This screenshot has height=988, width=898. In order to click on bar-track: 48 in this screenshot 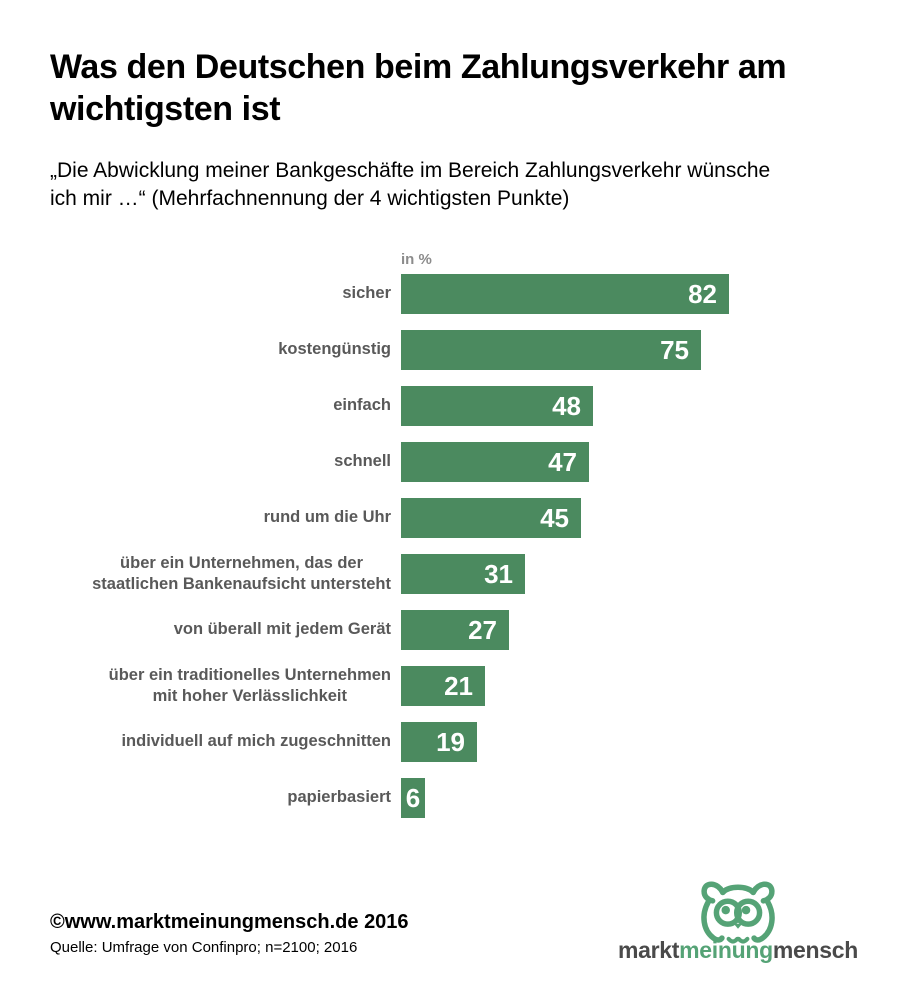, I will do `click(649, 406)`.